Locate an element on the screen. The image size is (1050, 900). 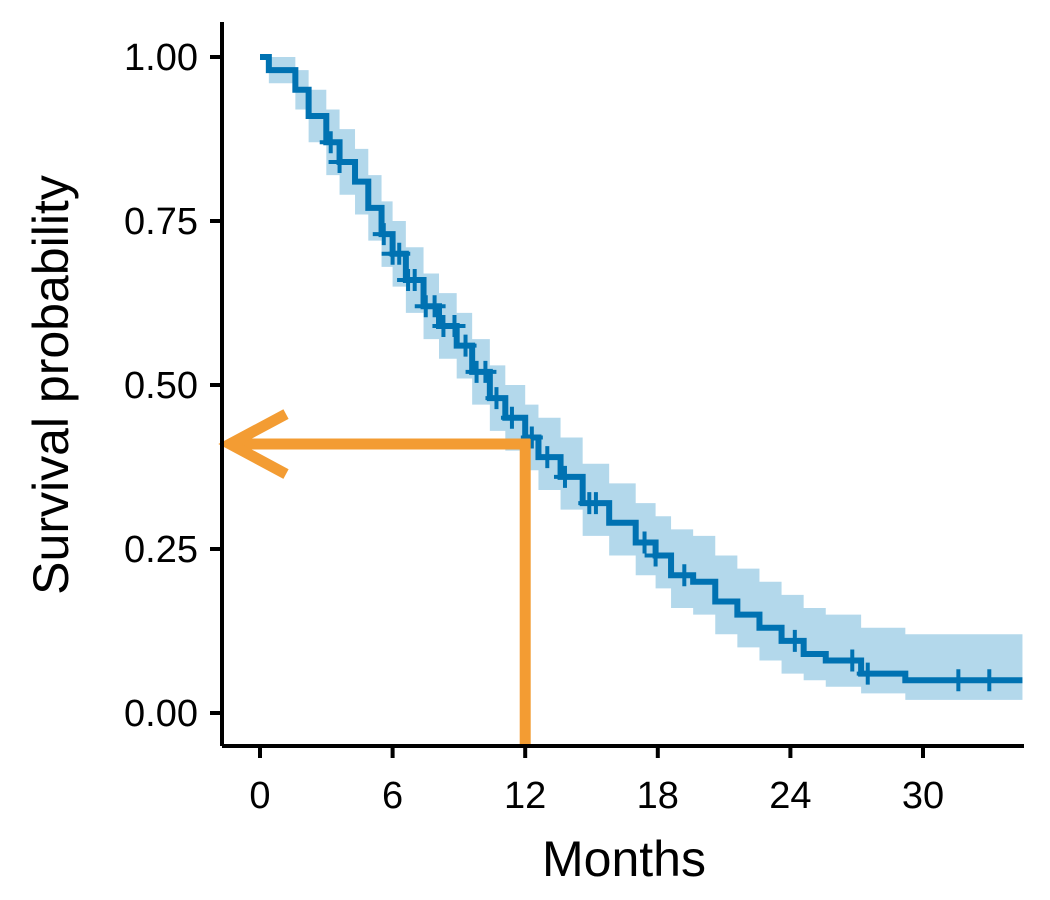
y-ticks: 0.00 0.25 0.50 0.75 1.00 is located at coordinates (173, 386).